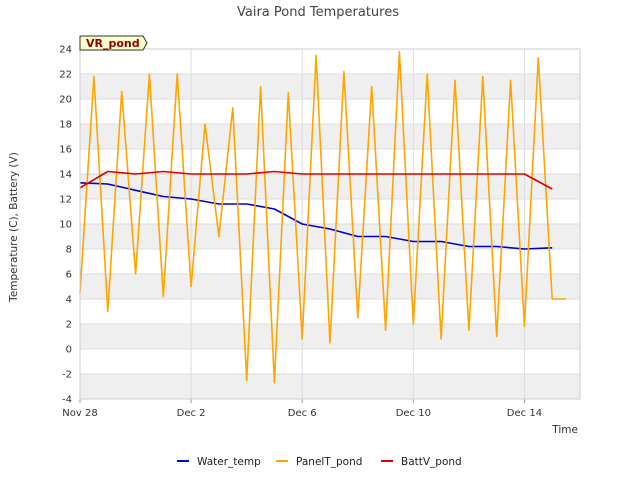 The width and height of the screenshot is (640, 480). Describe the element at coordinates (431, 462) in the screenshot. I see `legend-label: BattV_pond` at that location.